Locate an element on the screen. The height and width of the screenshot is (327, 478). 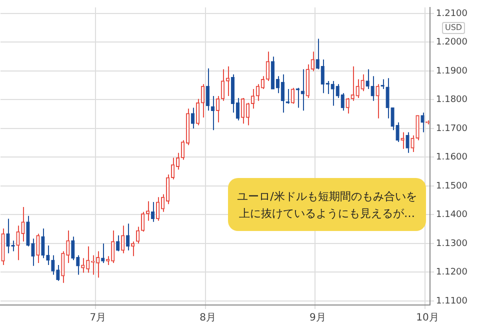
y-tick-label: 1.1800 is located at coordinates (452, 100).